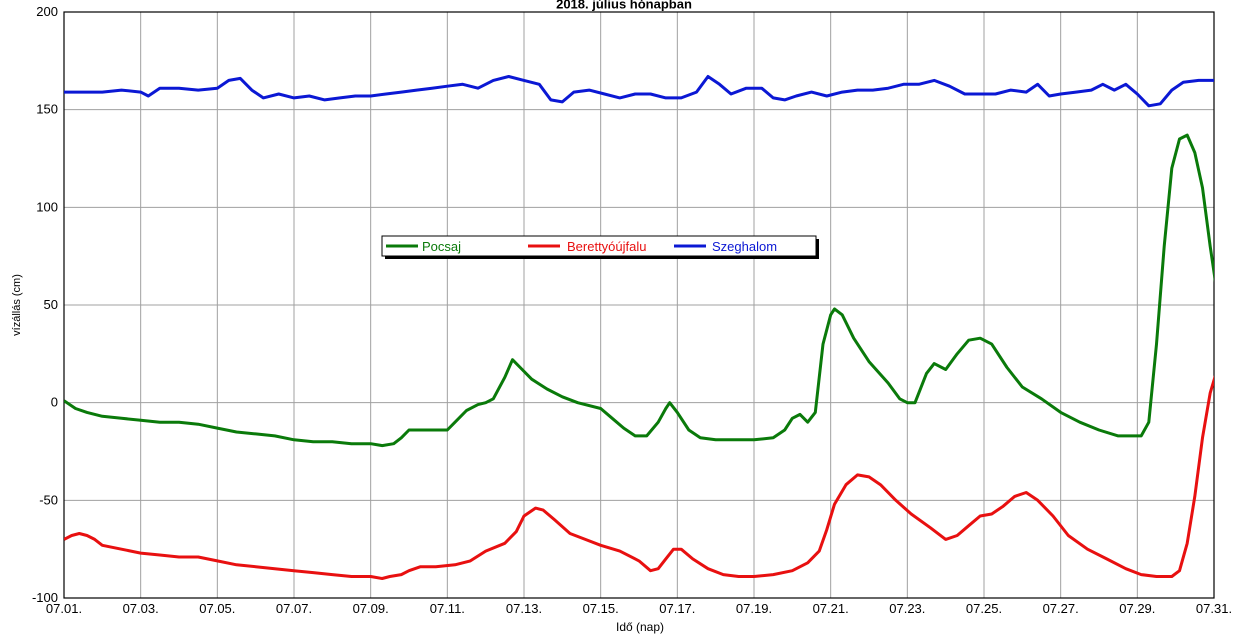  I want to click on x-tick-label: 07.15., so click(601, 608).